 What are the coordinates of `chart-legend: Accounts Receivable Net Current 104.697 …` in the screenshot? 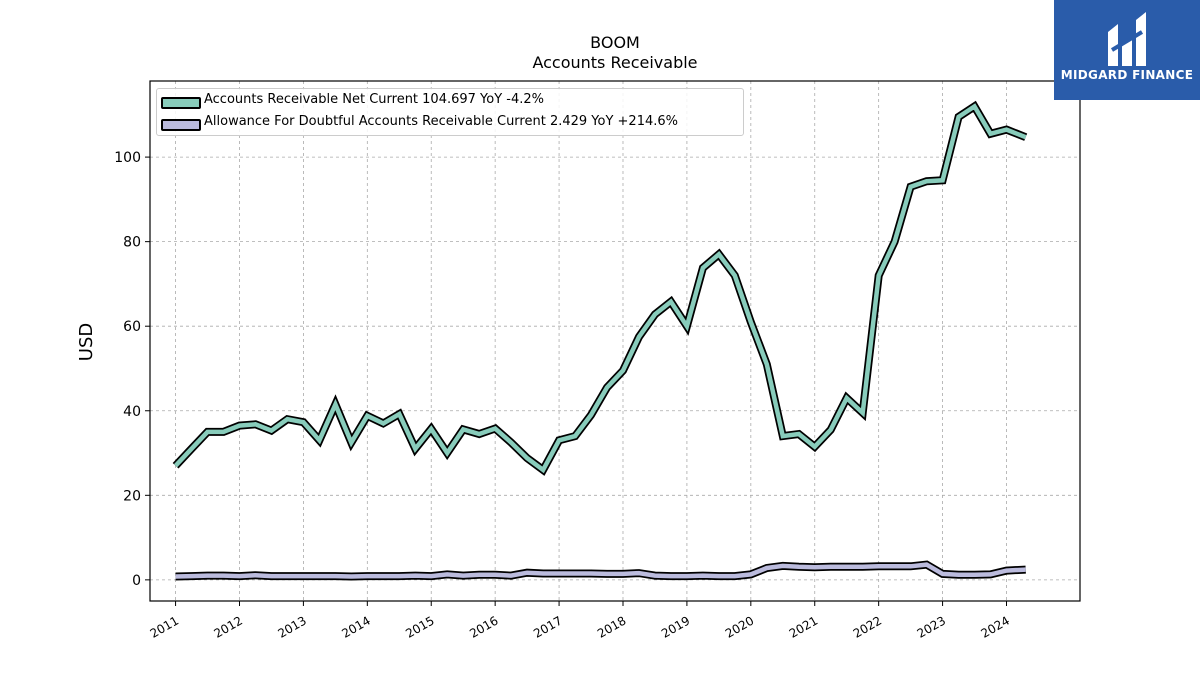 It's located at (450, 112).